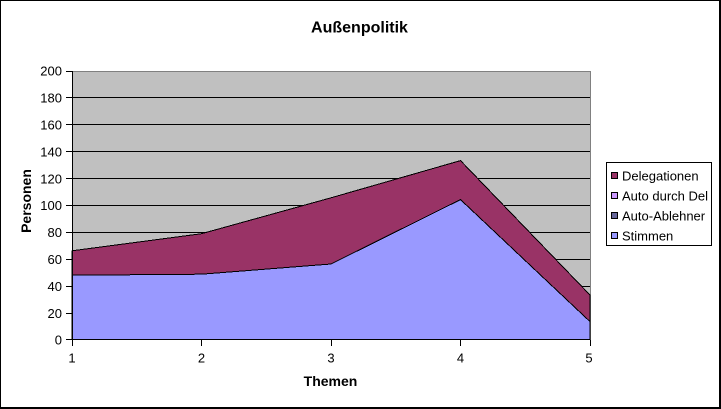  Describe the element at coordinates (359, 27) in the screenshot. I see `svg-text: Außenpolitik` at that location.